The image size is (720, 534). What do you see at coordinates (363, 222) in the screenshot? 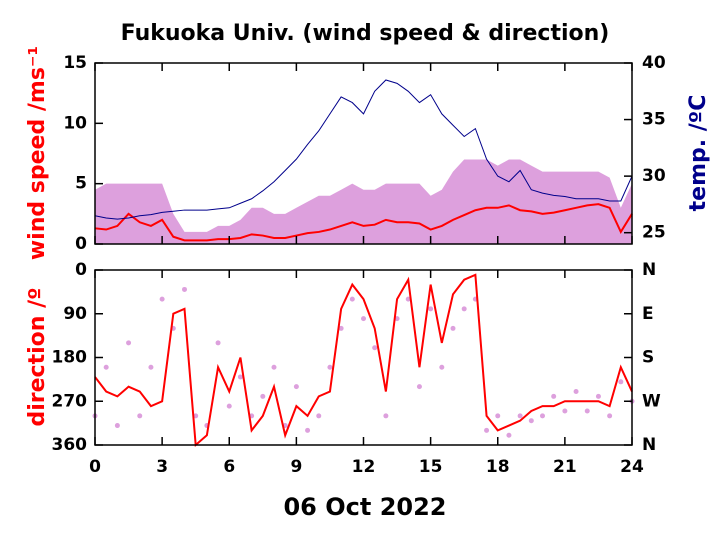
I see `data-line` at bounding box center [363, 222].